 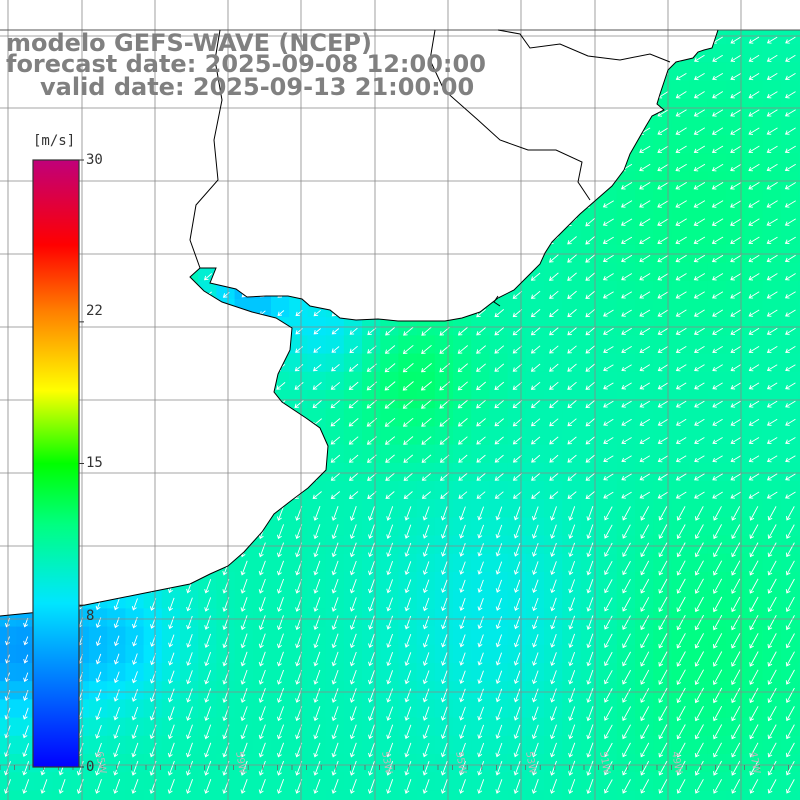 I want to click on longitude-label: 49W, so click(x=676, y=763).